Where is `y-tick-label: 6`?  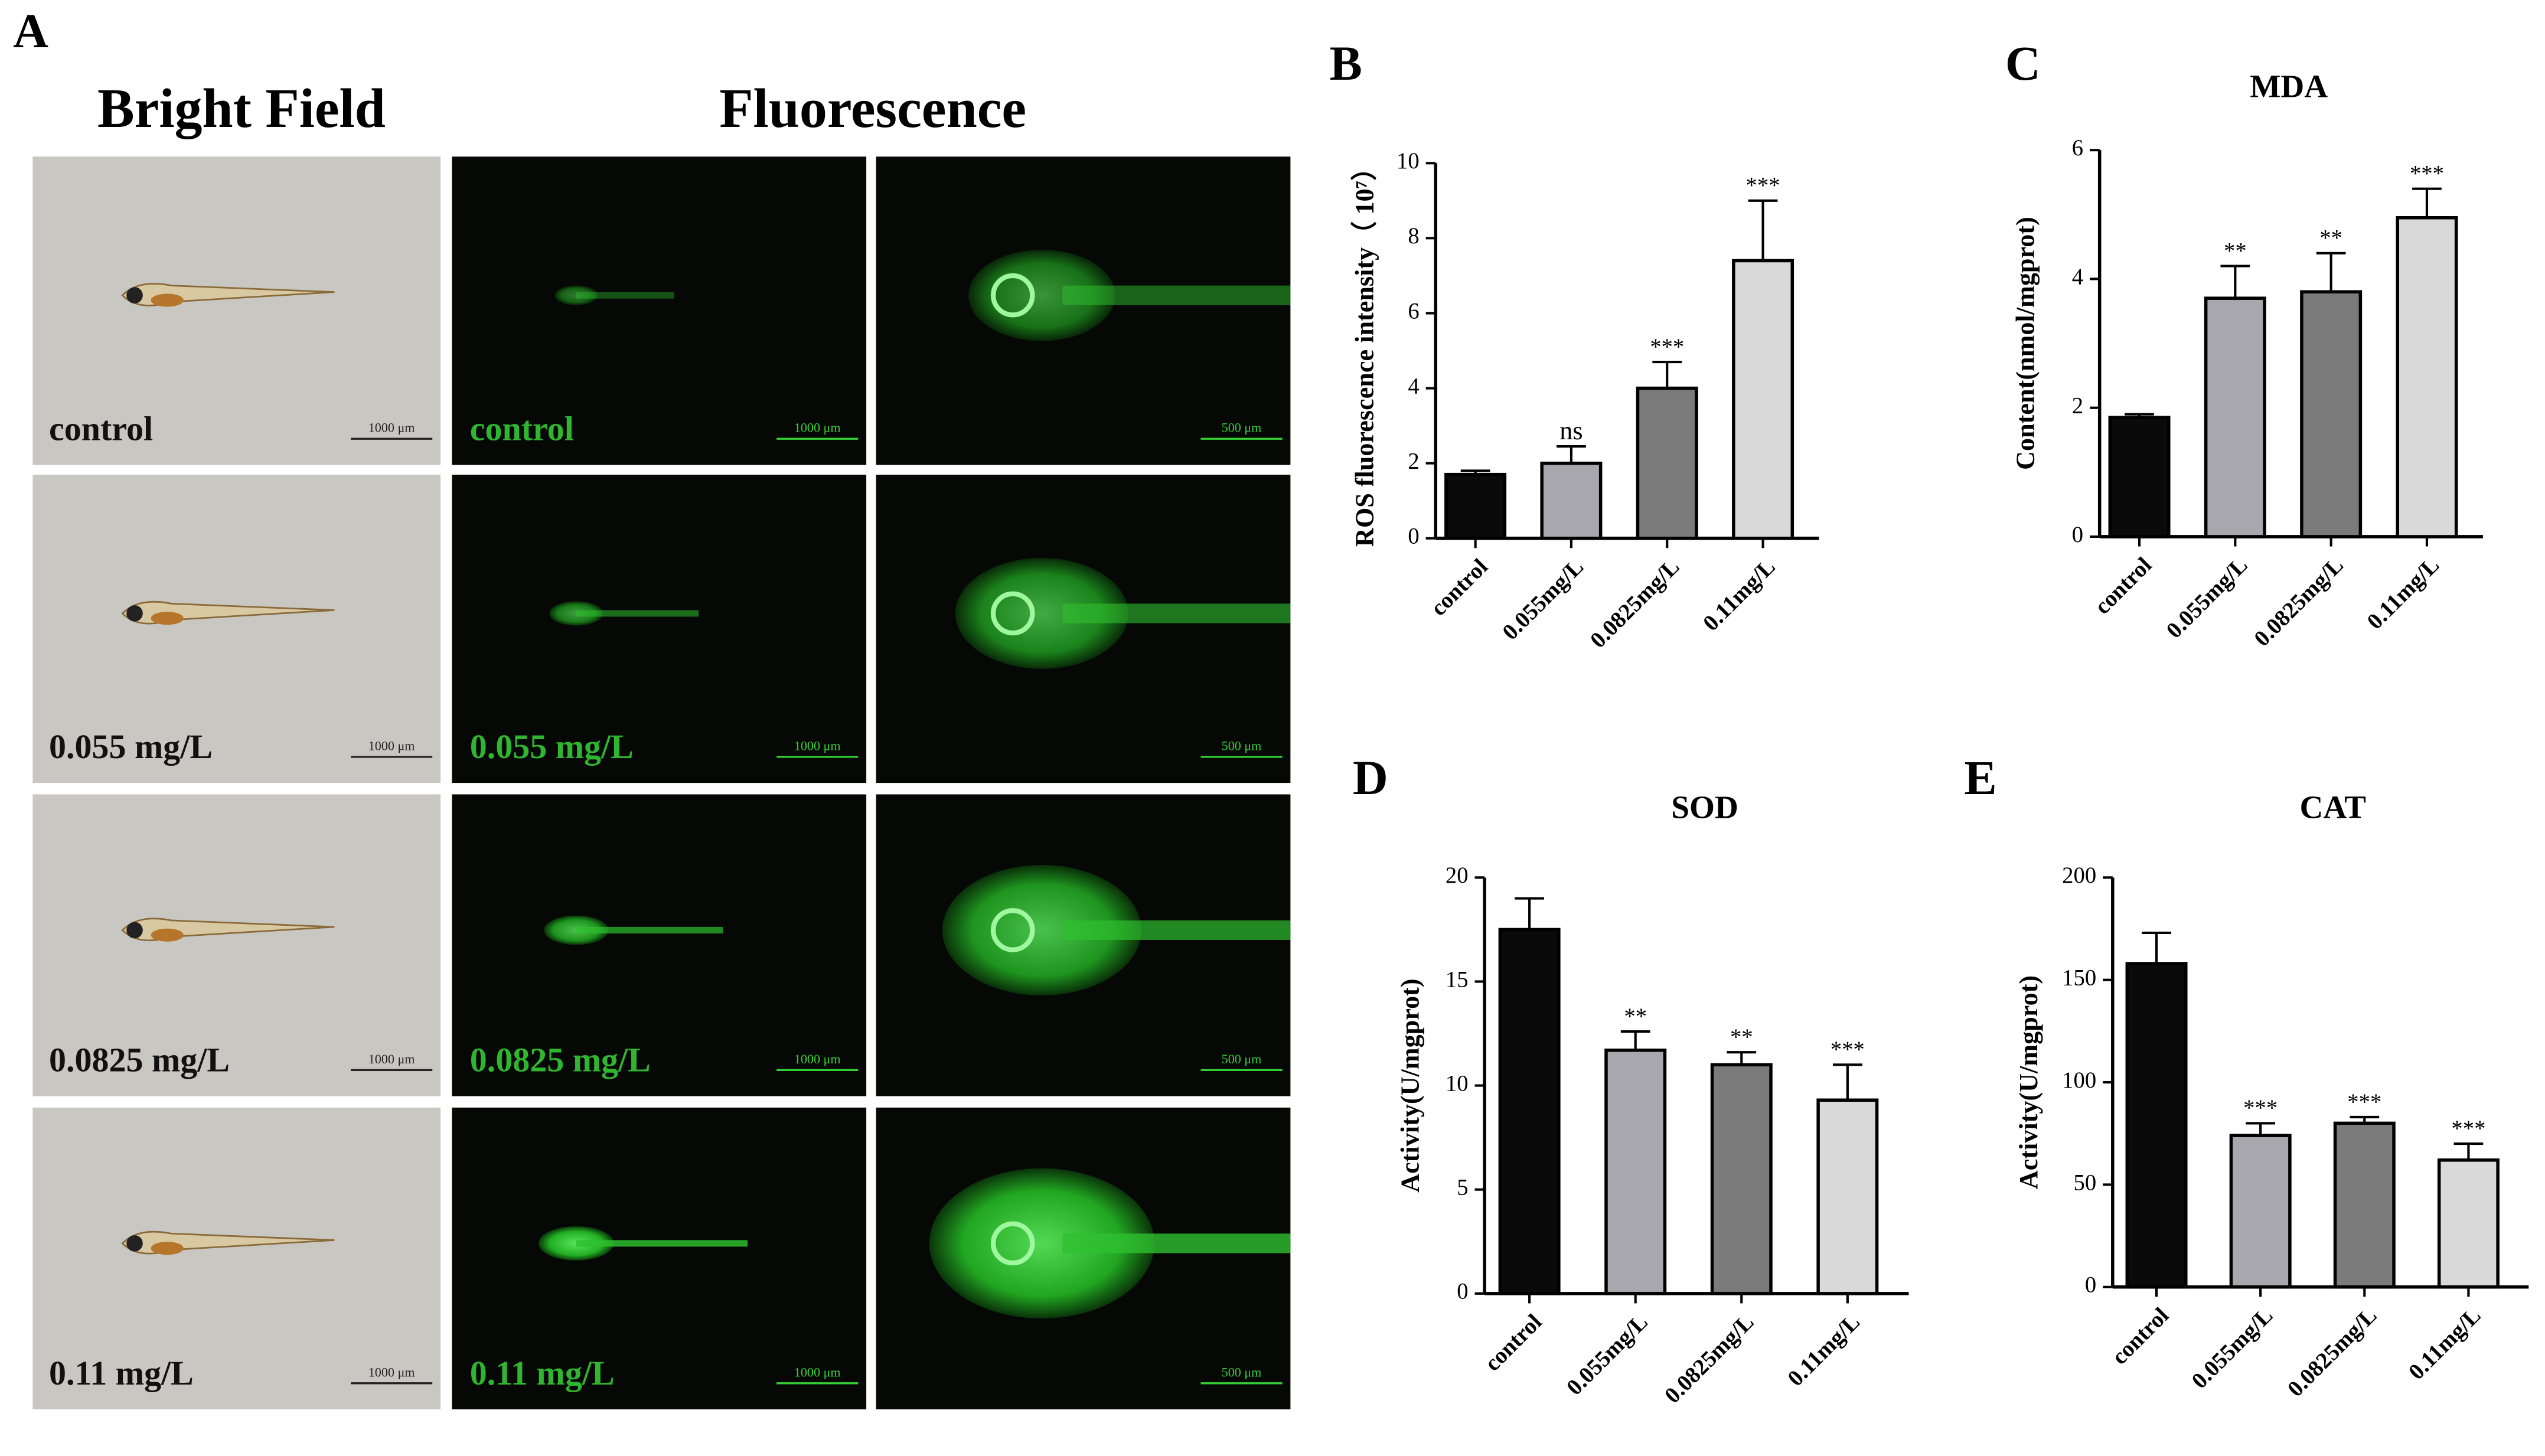
y-tick-label: 6 is located at coordinates (2077, 148).